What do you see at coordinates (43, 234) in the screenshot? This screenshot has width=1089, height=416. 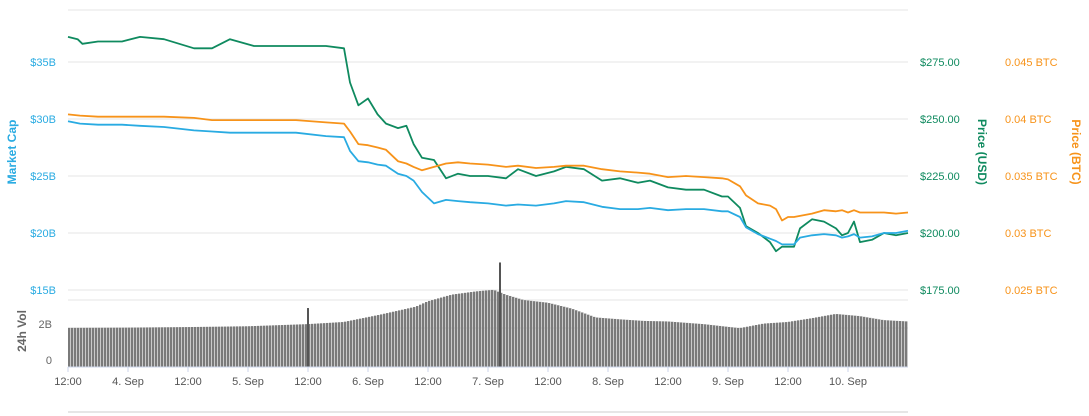 I see `tick-label: $20B` at bounding box center [43, 234].